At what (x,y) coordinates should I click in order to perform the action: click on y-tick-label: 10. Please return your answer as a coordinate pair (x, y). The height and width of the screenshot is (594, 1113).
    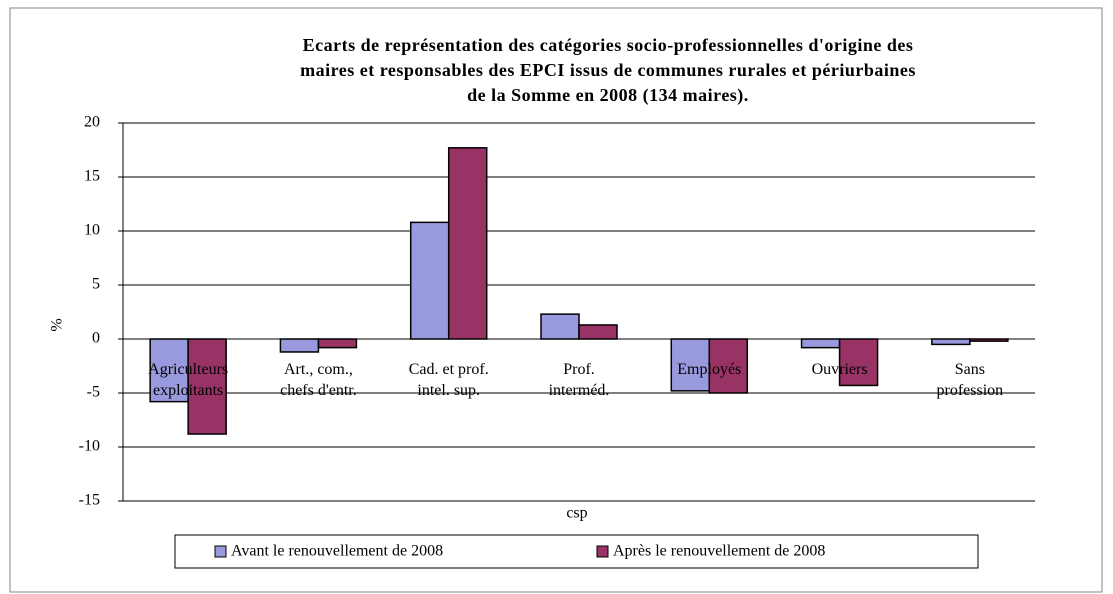
    Looking at the image, I should click on (92, 230).